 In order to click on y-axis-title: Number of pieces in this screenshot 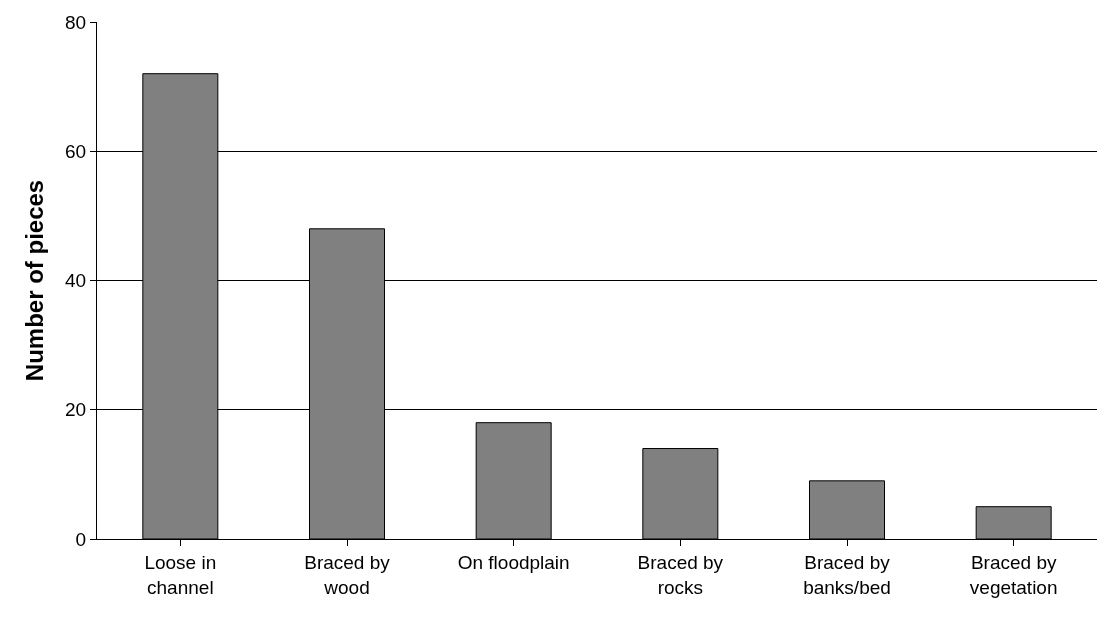, I will do `click(35, 280)`.